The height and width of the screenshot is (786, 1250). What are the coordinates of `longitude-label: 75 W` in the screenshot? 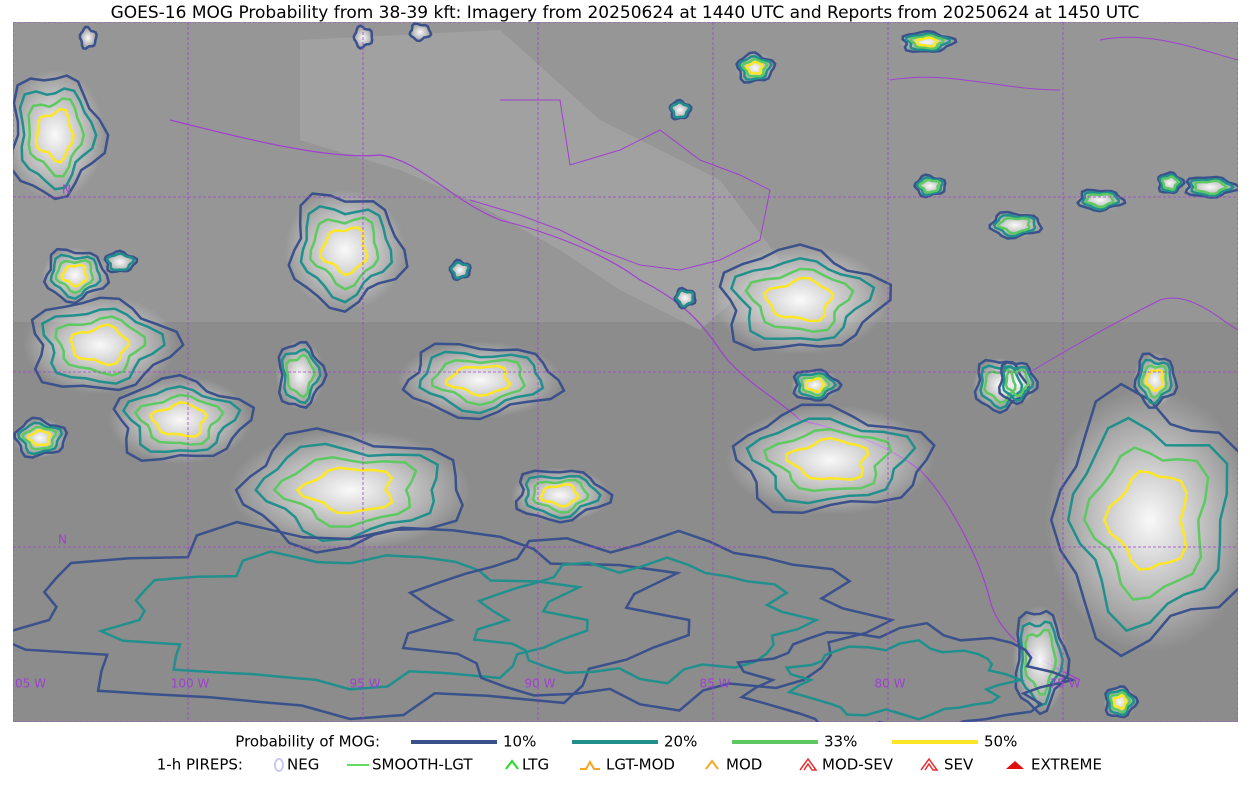 It's located at (1065, 684).